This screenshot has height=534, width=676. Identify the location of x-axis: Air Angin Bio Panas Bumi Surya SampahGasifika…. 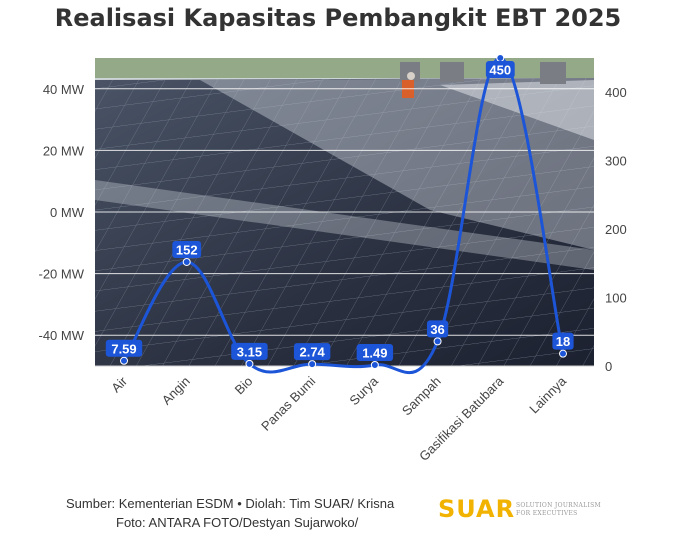
(344, 414).